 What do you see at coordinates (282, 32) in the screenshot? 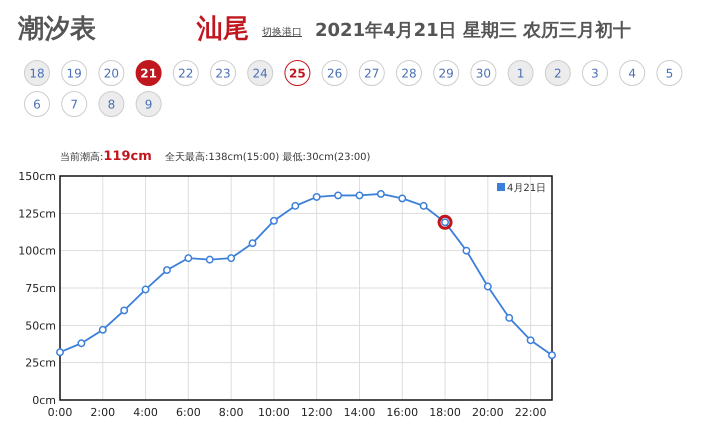
I see `text: 切换港口` at bounding box center [282, 32].